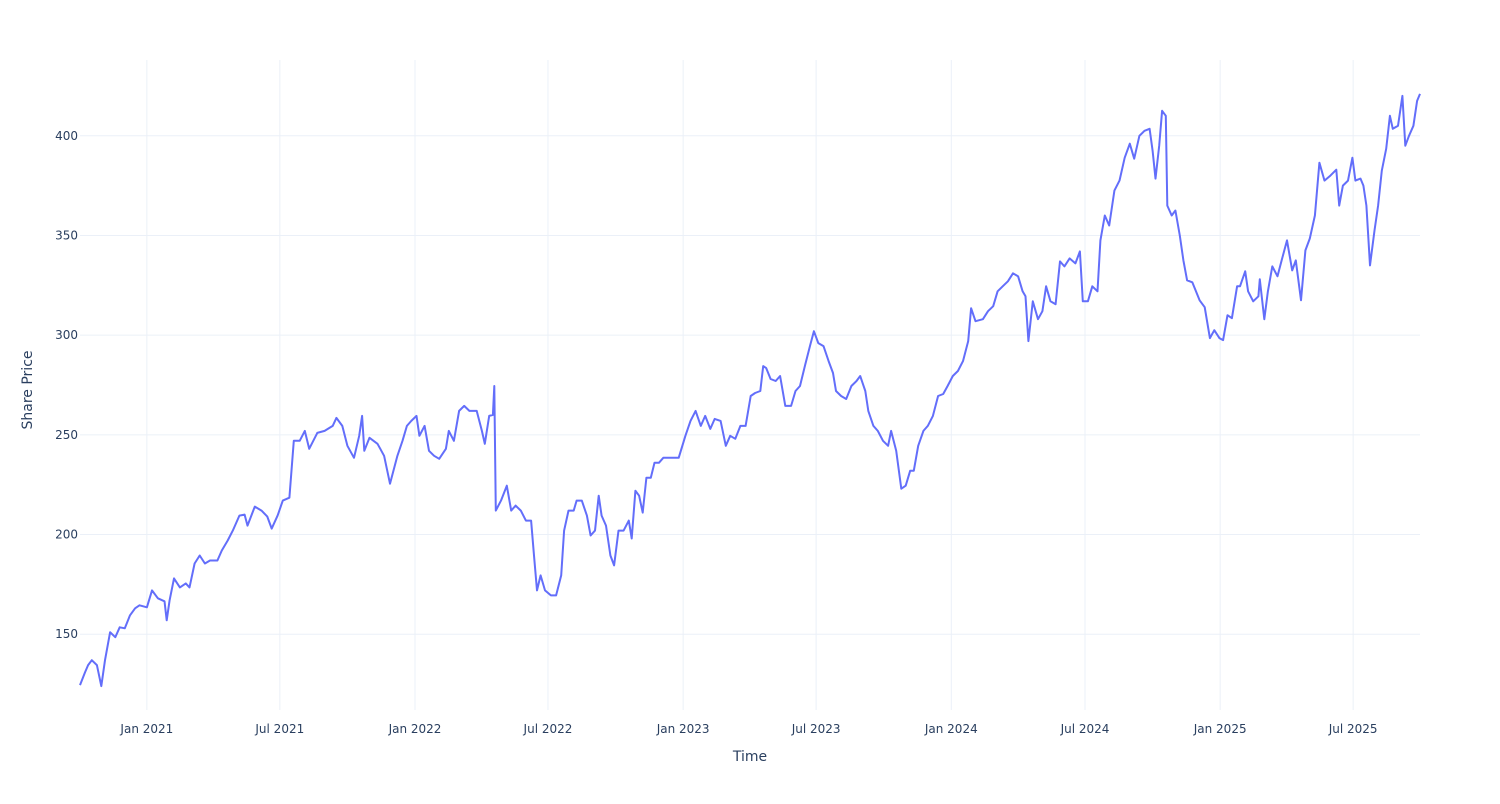 The height and width of the screenshot is (804, 1500). What do you see at coordinates (415, 729) in the screenshot?
I see `x-tick-label: Jan 2022` at bounding box center [415, 729].